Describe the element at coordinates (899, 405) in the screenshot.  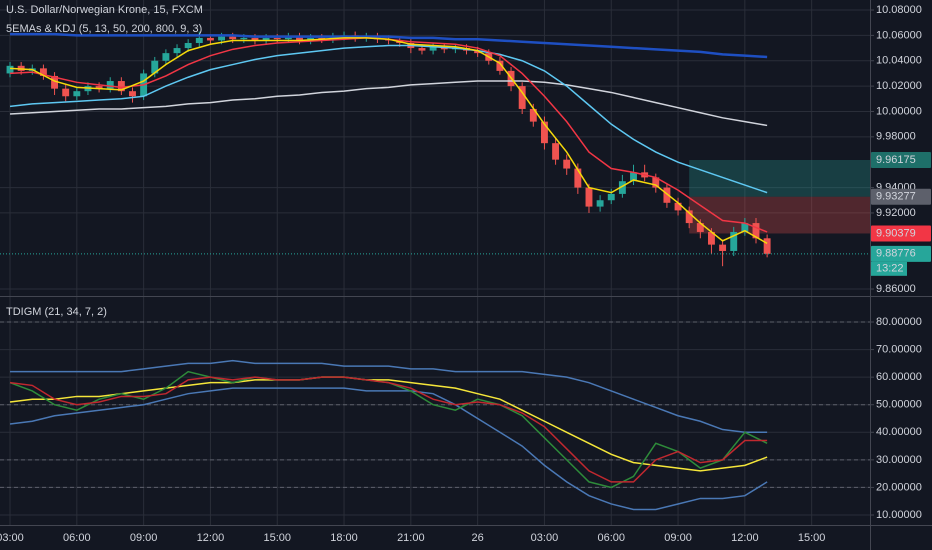
I see `y-tick-label: 50.00000` at that location.